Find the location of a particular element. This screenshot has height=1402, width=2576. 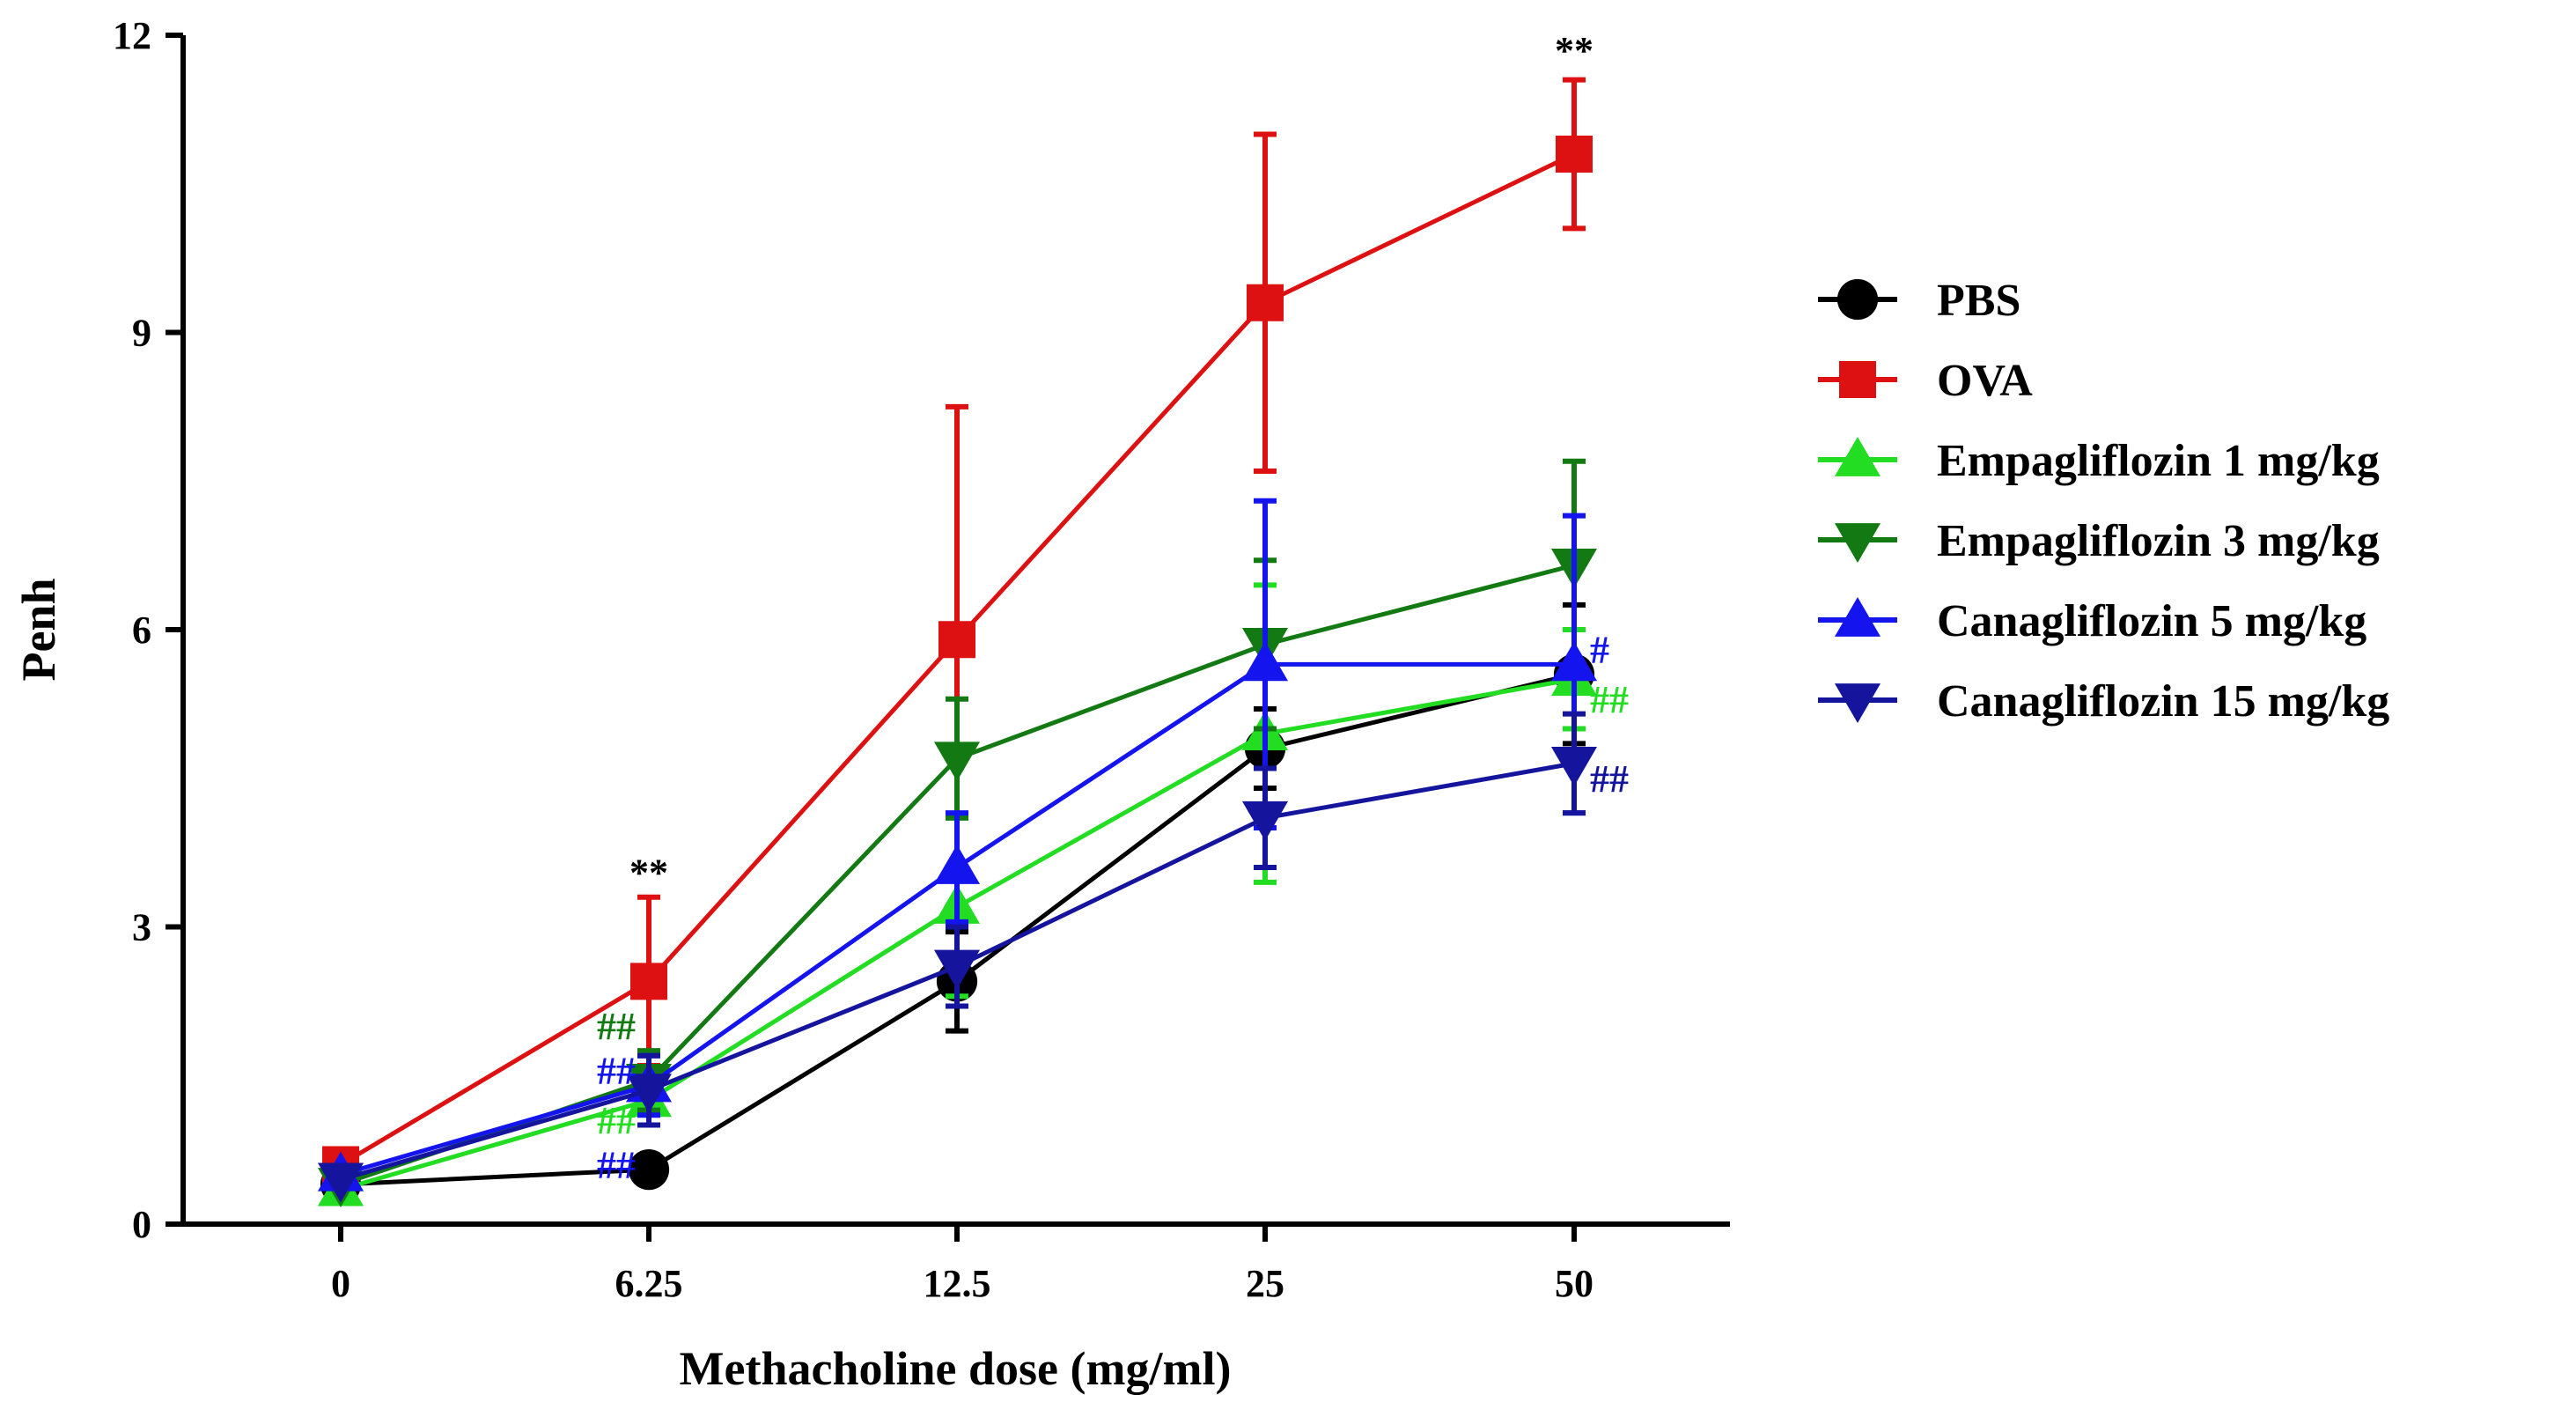

x-ticks: 0 6.25 12.5 25 50 is located at coordinates (962, 1264).